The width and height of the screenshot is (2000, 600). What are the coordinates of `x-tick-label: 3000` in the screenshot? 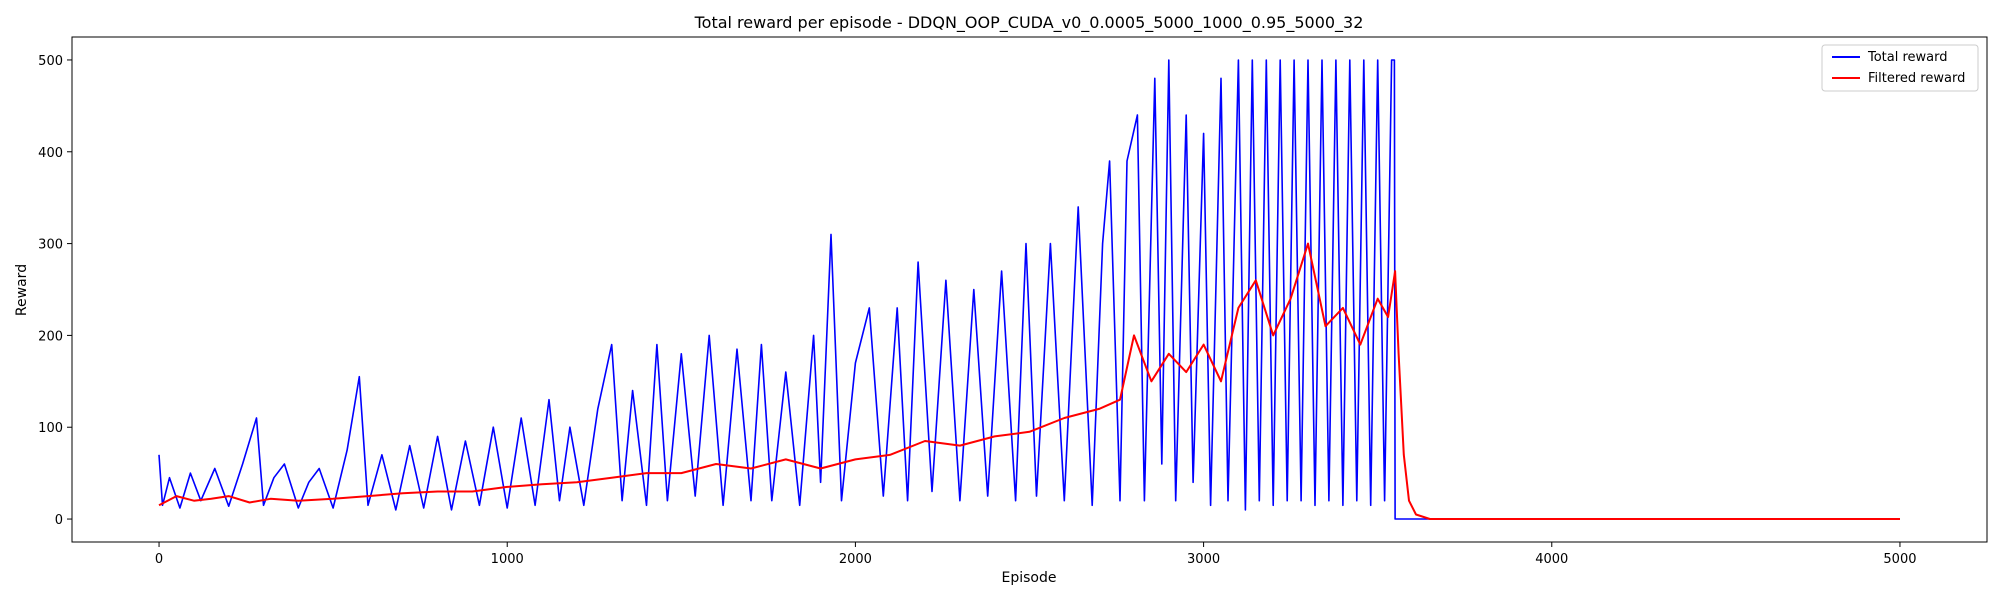 It's located at (1203, 559).